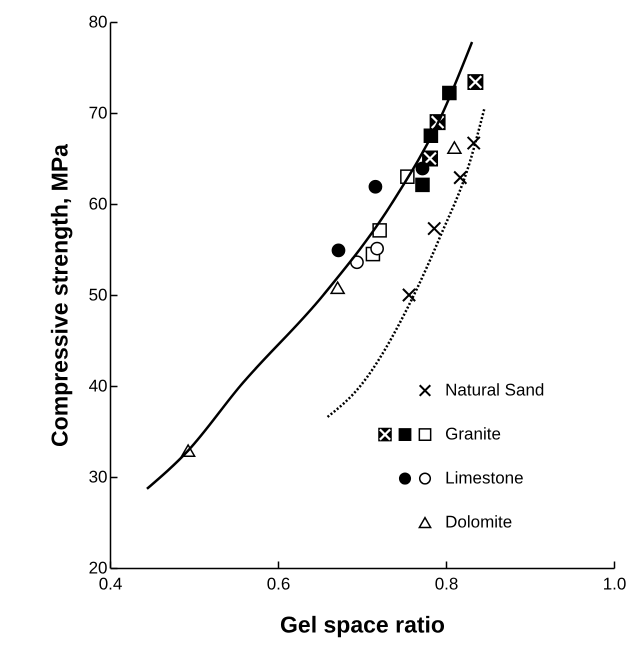  Describe the element at coordinates (98, 204) in the screenshot. I see `y-tick-label: 60` at that location.